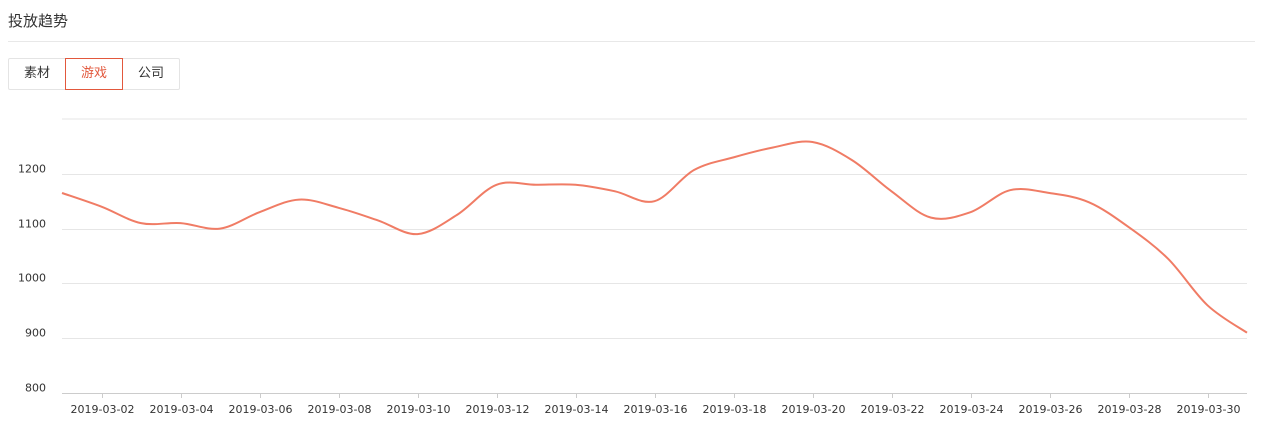  I want to click on x-tick-label: 2019-03-18, so click(735, 409).